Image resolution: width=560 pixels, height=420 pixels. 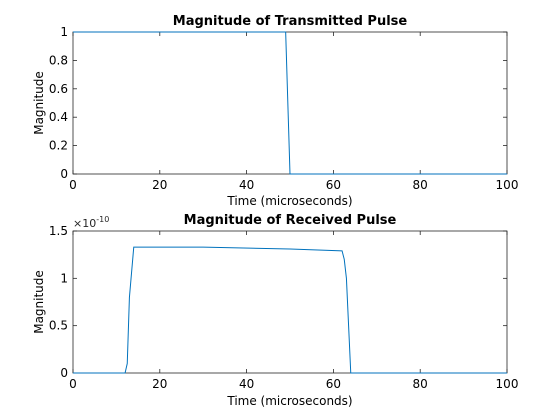 What do you see at coordinates (64, 32) in the screenshot?
I see `transmitted-y-tick-label: 1` at bounding box center [64, 32].